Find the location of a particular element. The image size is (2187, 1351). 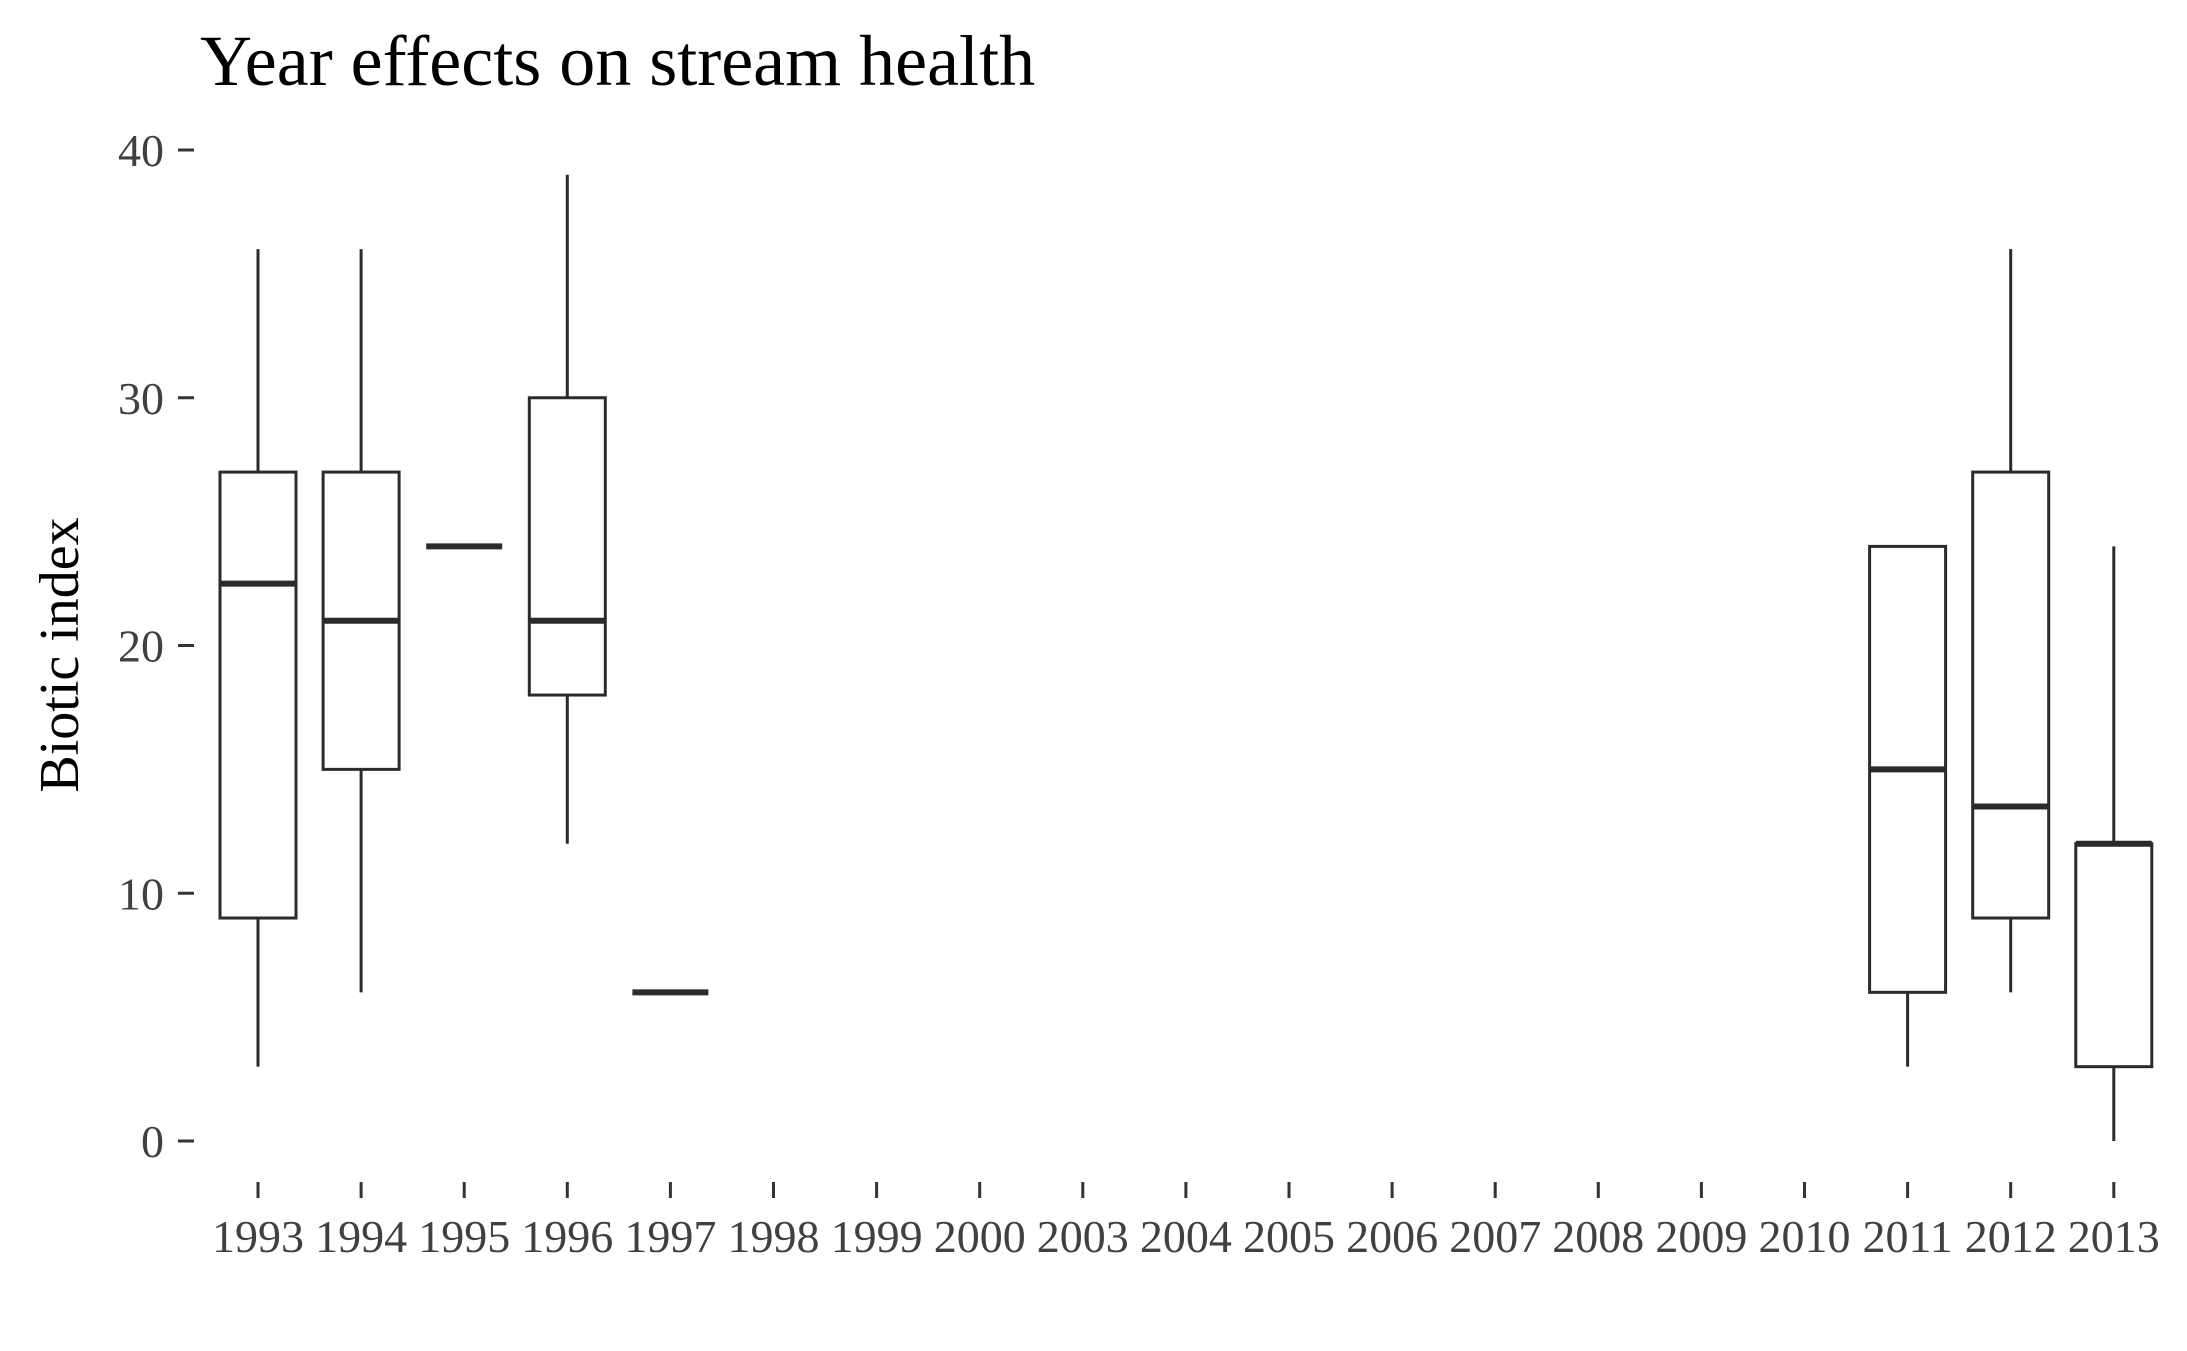

boxplot-1994 is located at coordinates (361, 621).